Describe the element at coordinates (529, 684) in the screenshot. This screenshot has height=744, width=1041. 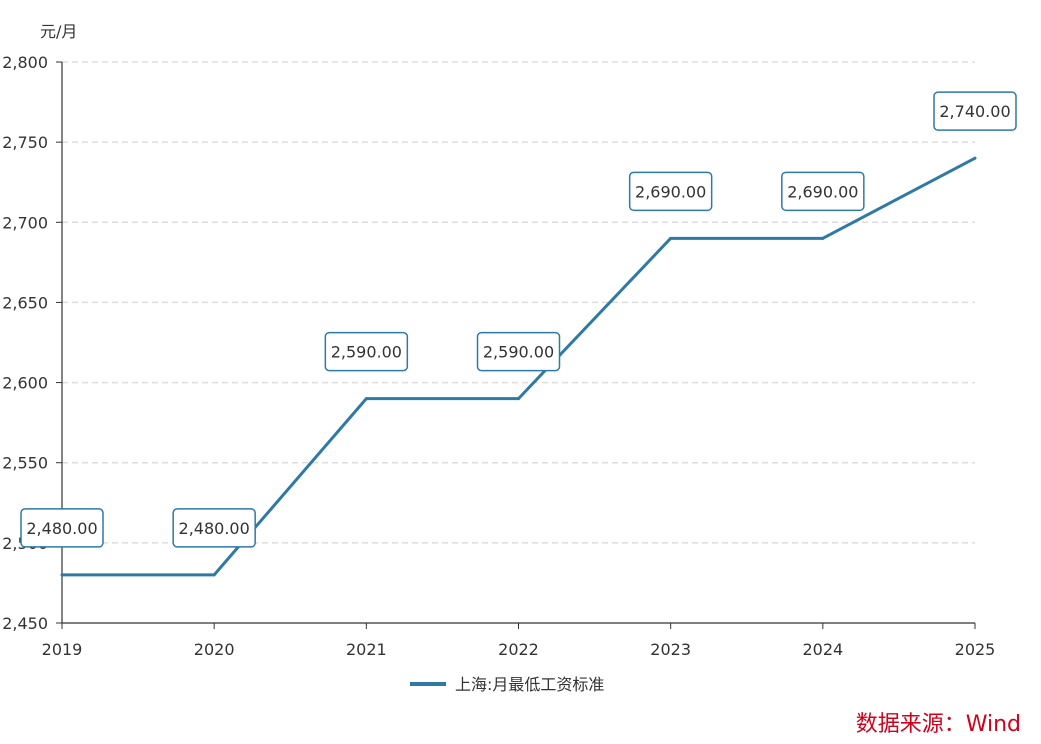
I see `legend-label: 上海:月最低工资标准` at that location.